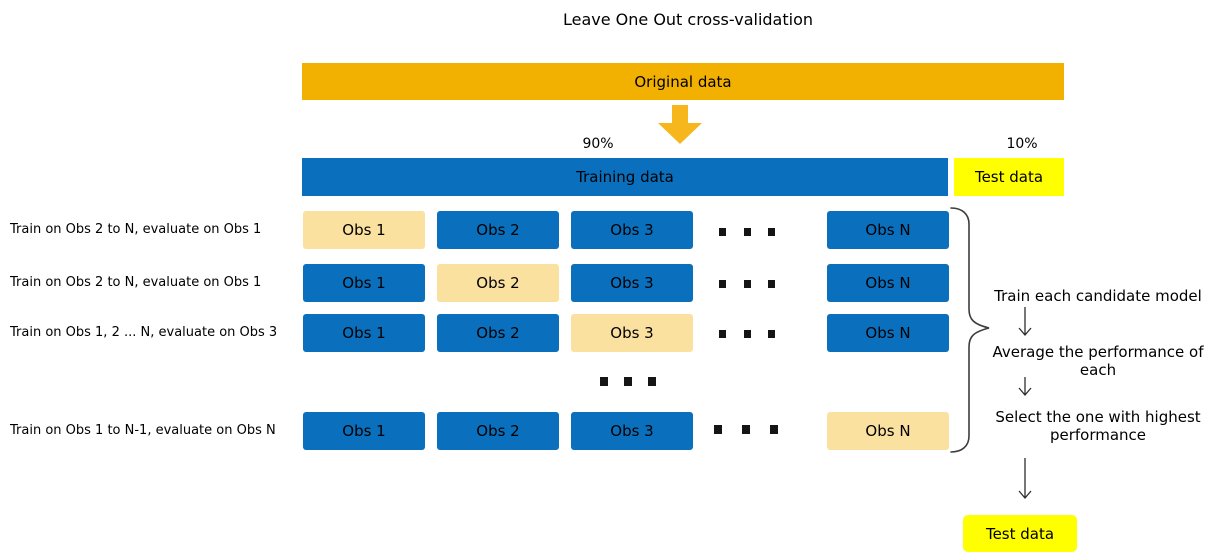 The height and width of the screenshot is (553, 1222). I want to click on obs-cell-held-out: Obs 1, so click(364, 230).